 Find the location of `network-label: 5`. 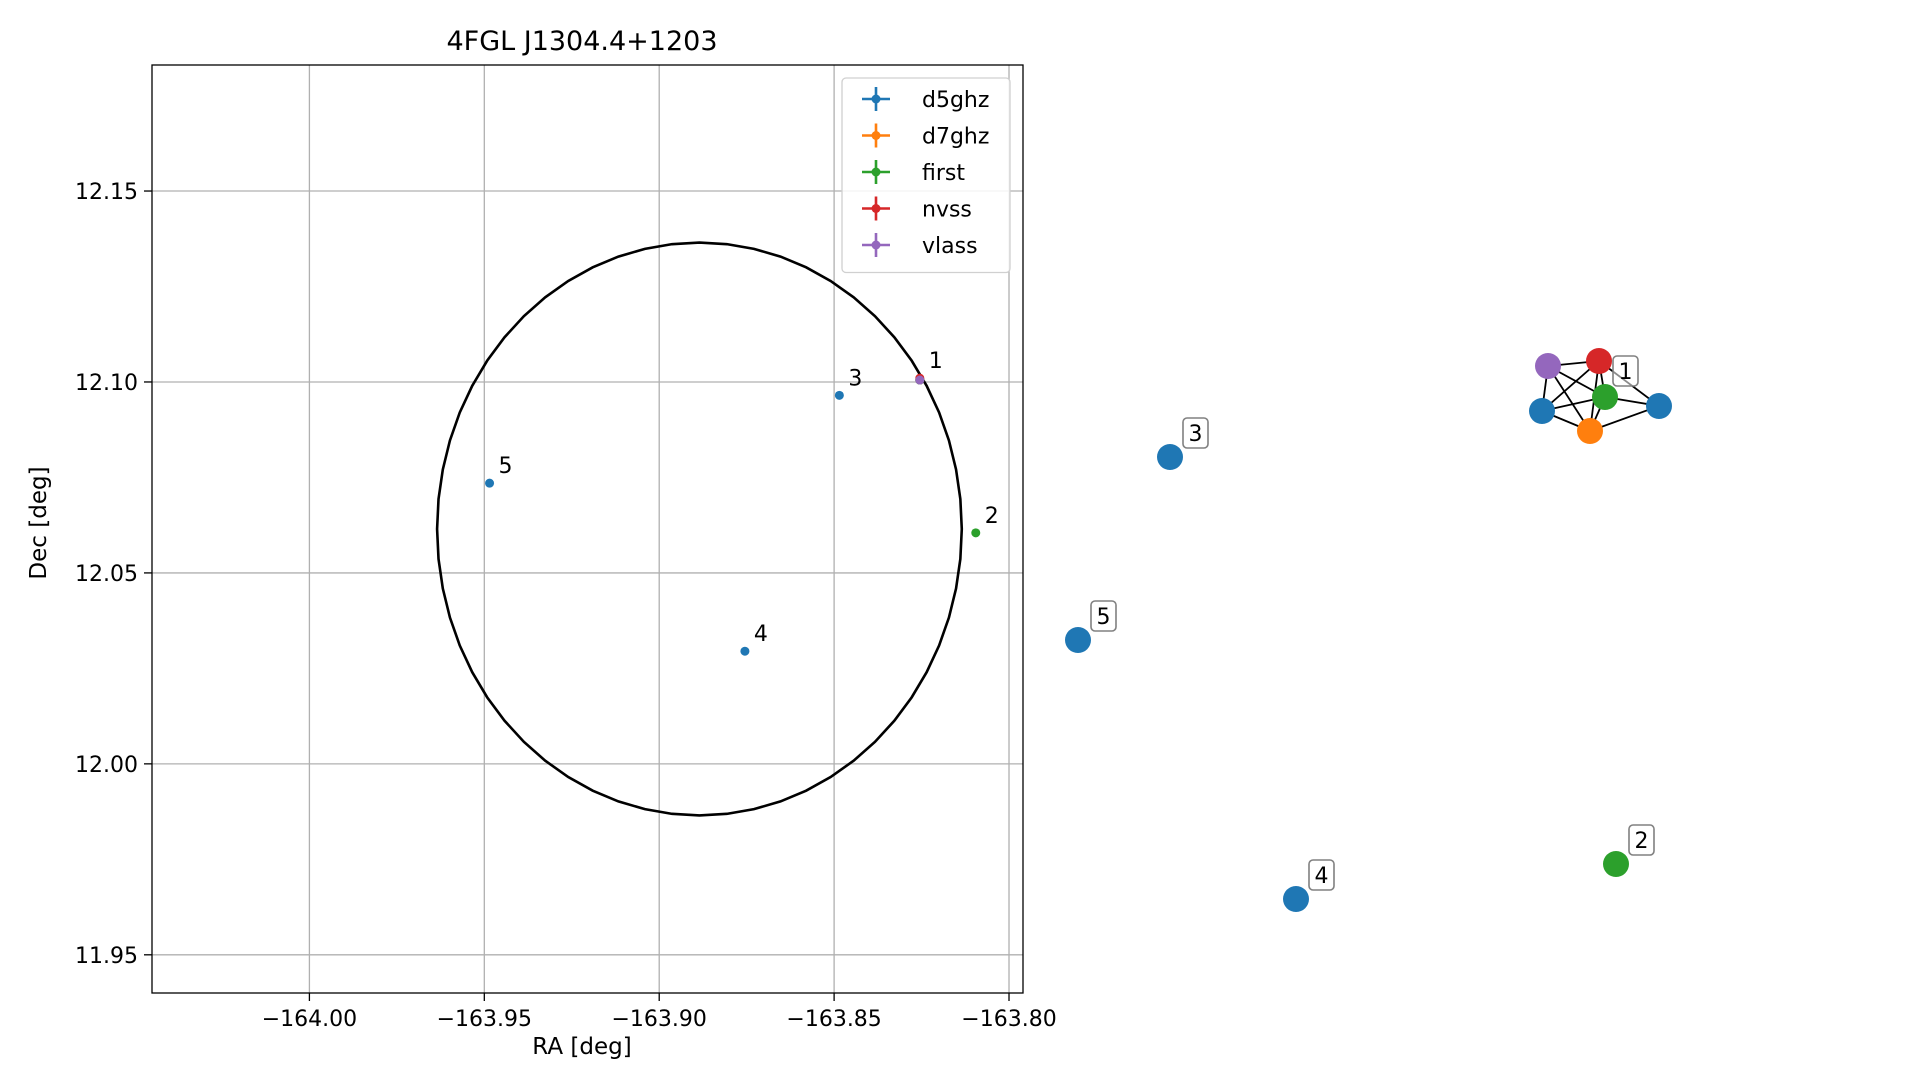

network-label: 5 is located at coordinates (1104, 617).